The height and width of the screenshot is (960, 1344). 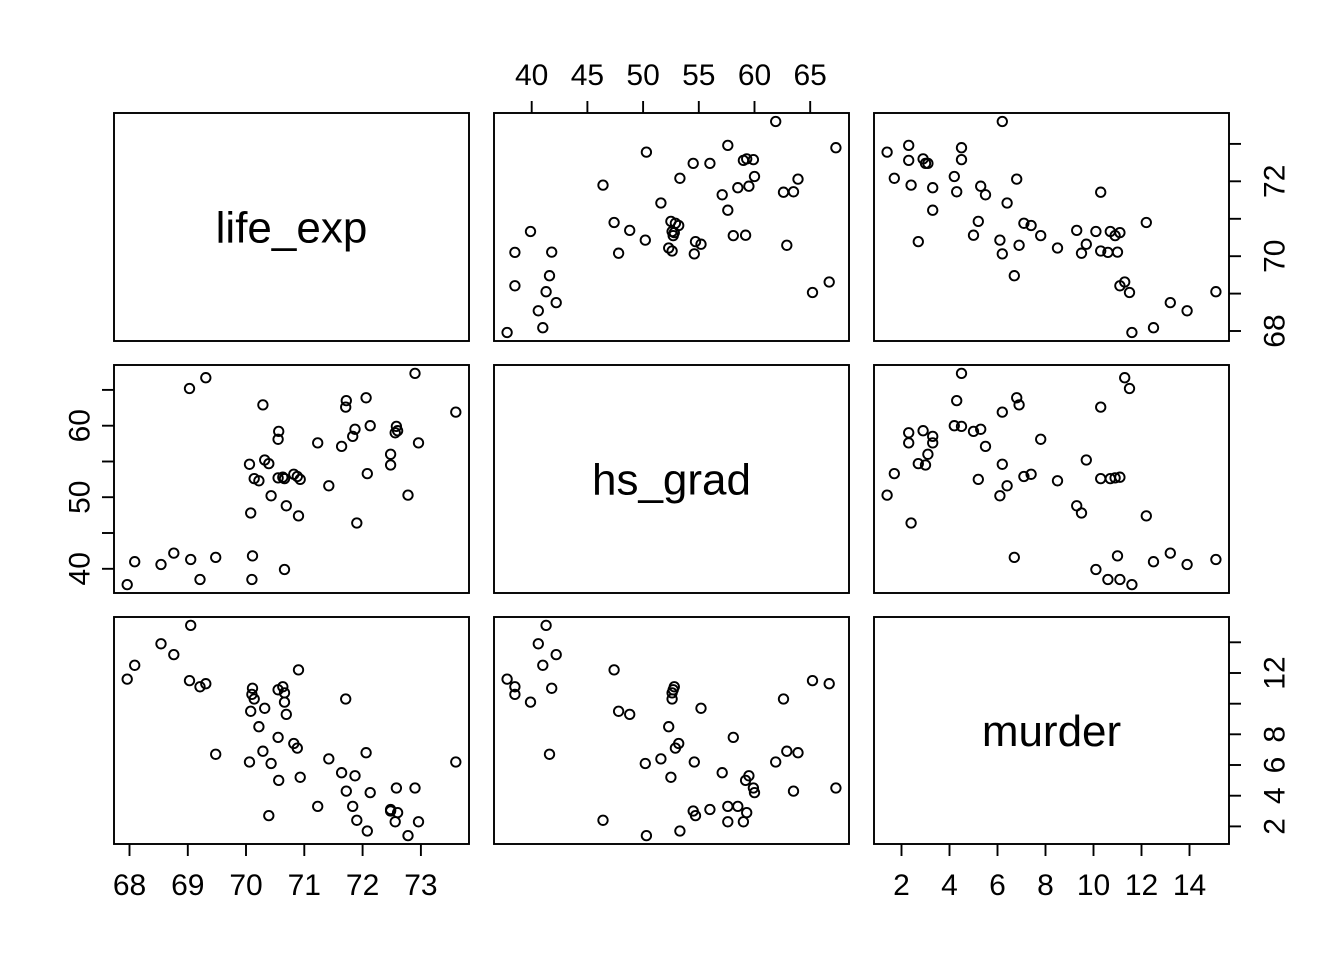 I want to click on bottom-axis-life_exp: 68 69 70 71 72 73, so click(x=275, y=873).